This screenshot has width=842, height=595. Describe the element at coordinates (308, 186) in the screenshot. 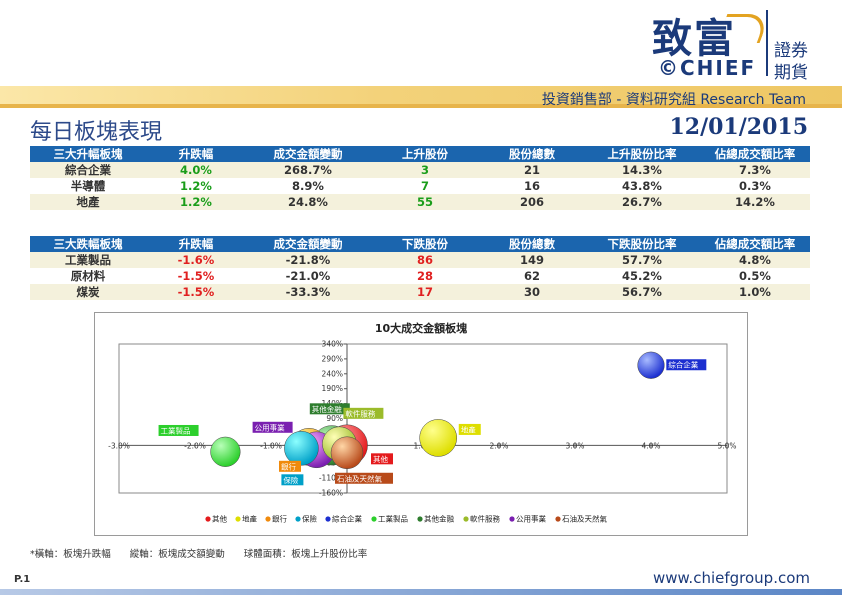

I see `table-cell: 8.9%` at that location.